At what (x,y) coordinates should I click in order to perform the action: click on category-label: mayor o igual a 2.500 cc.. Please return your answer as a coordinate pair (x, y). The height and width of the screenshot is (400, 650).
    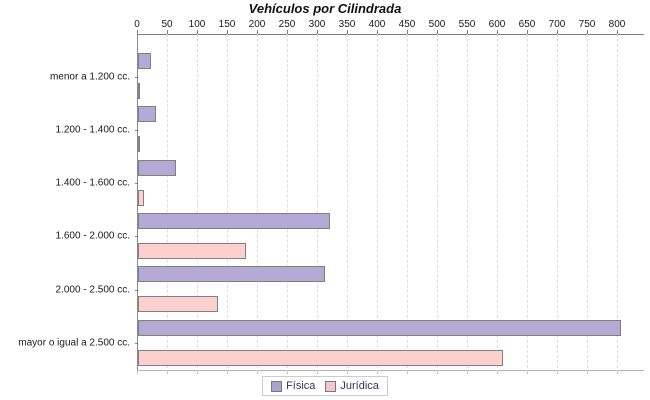
    Looking at the image, I should click on (74, 343).